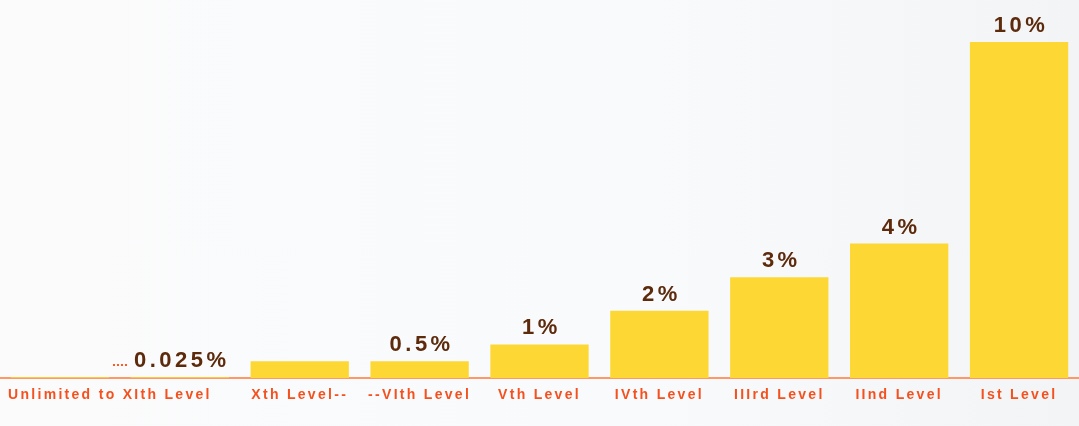 Image resolution: width=1079 pixels, height=426 pixels. Describe the element at coordinates (661, 293) in the screenshot. I see `data-label: 2%` at that location.